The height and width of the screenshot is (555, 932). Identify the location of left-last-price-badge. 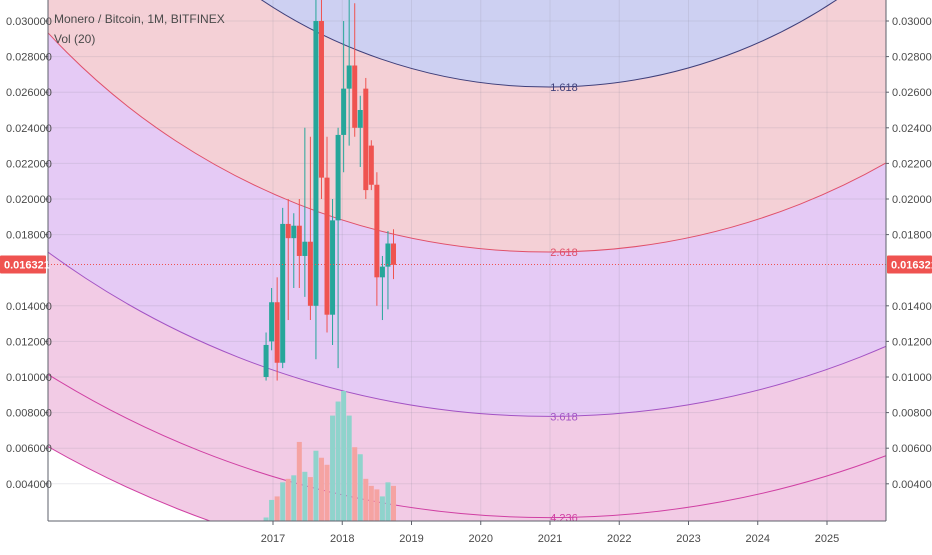
(23, 264).